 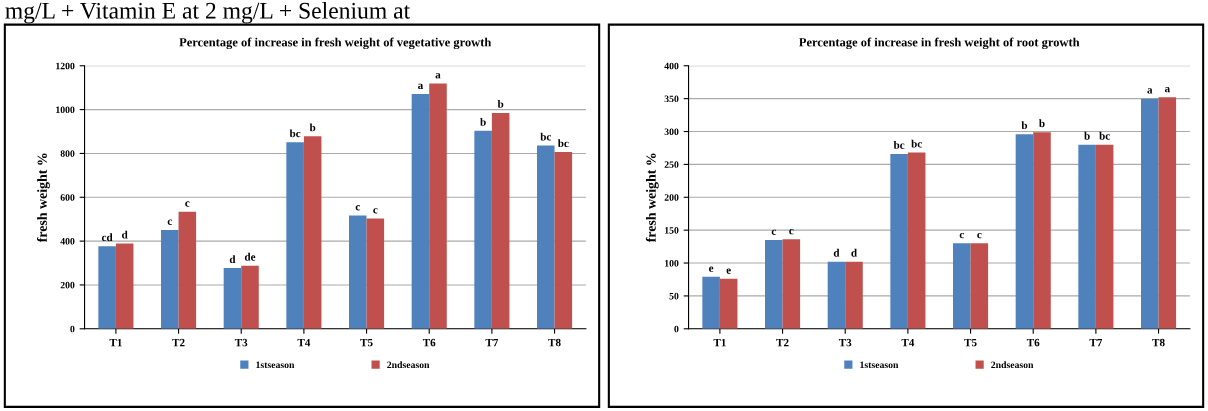 What do you see at coordinates (67, 197) in the screenshot?
I see `y-tick-label: 600` at bounding box center [67, 197].